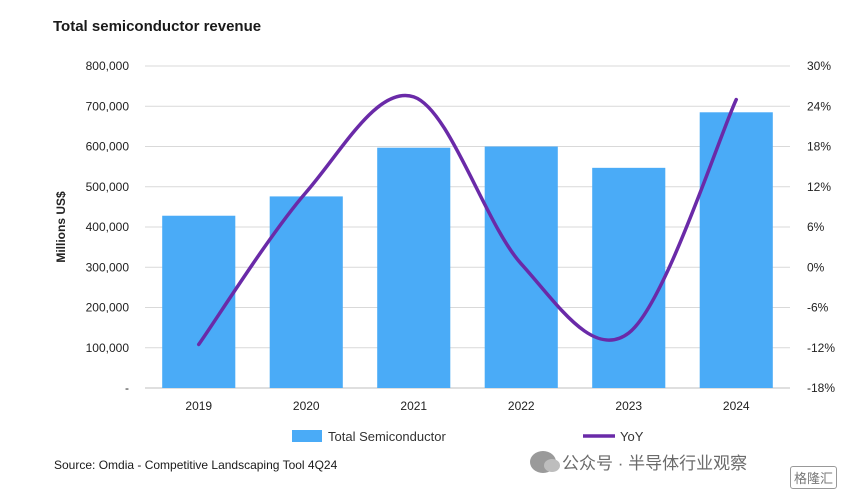 The image size is (865, 495). What do you see at coordinates (816, 227) in the screenshot?
I see `y2-tick-label: 6%` at bounding box center [816, 227].